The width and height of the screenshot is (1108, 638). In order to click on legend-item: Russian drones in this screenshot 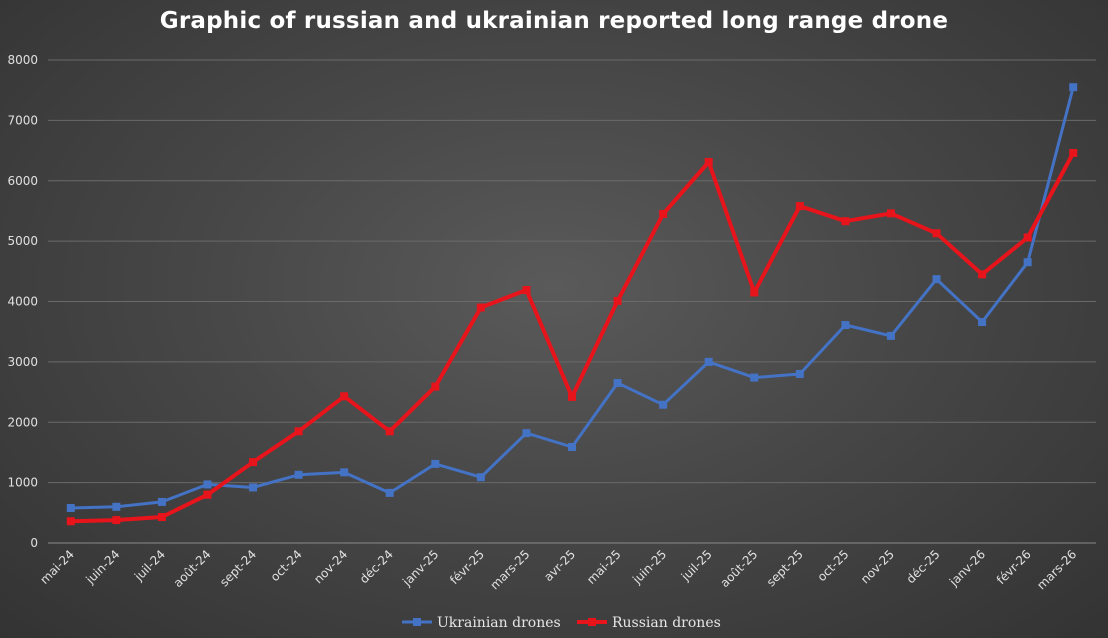, I will do `click(649, 623)`.